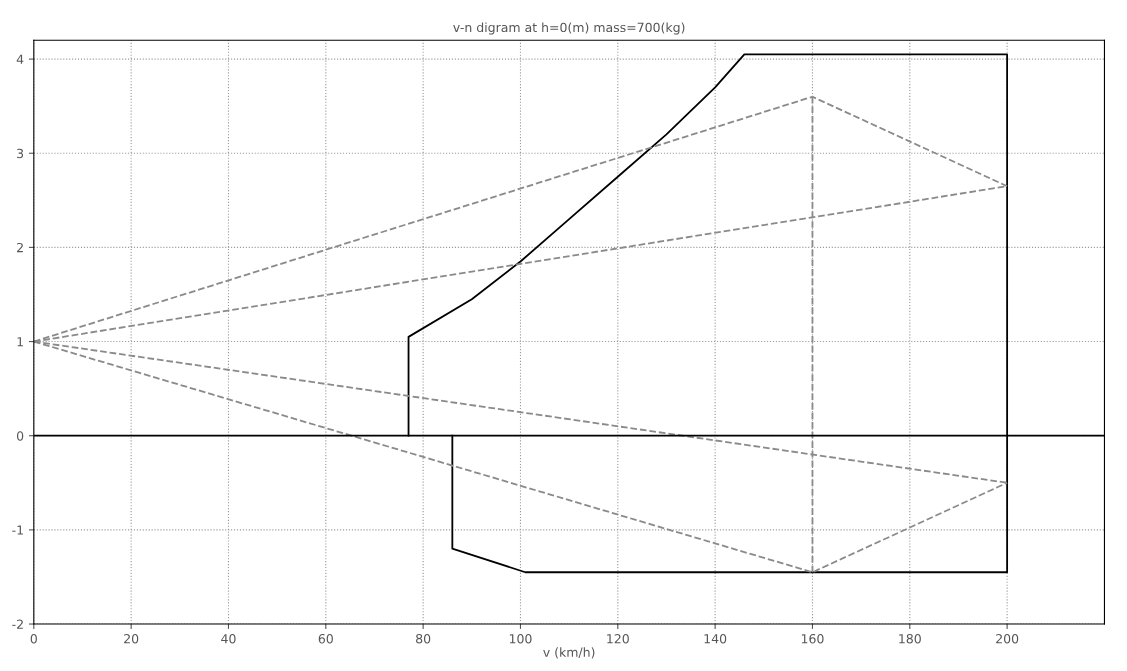 This screenshot has width=1127, height=671. I want to click on y-tick-label: 3, so click(20, 153).